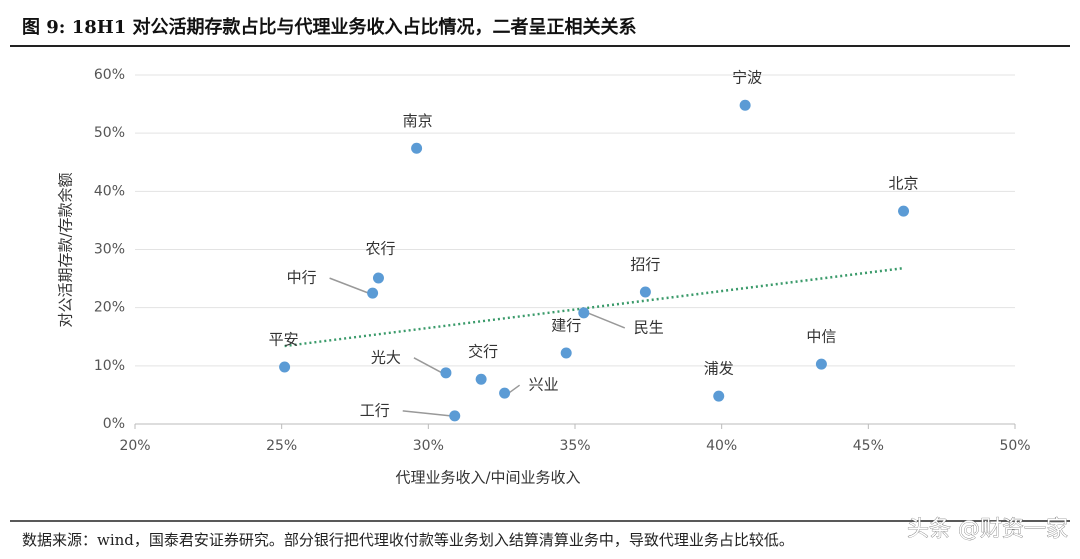 The width and height of the screenshot is (1080, 559). I want to click on point-label: 北京, so click(904, 184).